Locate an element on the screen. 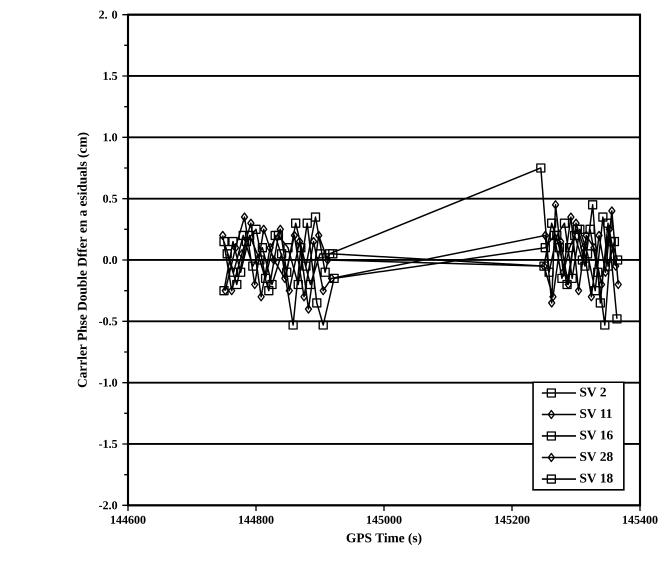 This screenshot has width=671, height=580. legend-label: SV 28 is located at coordinates (596, 457).